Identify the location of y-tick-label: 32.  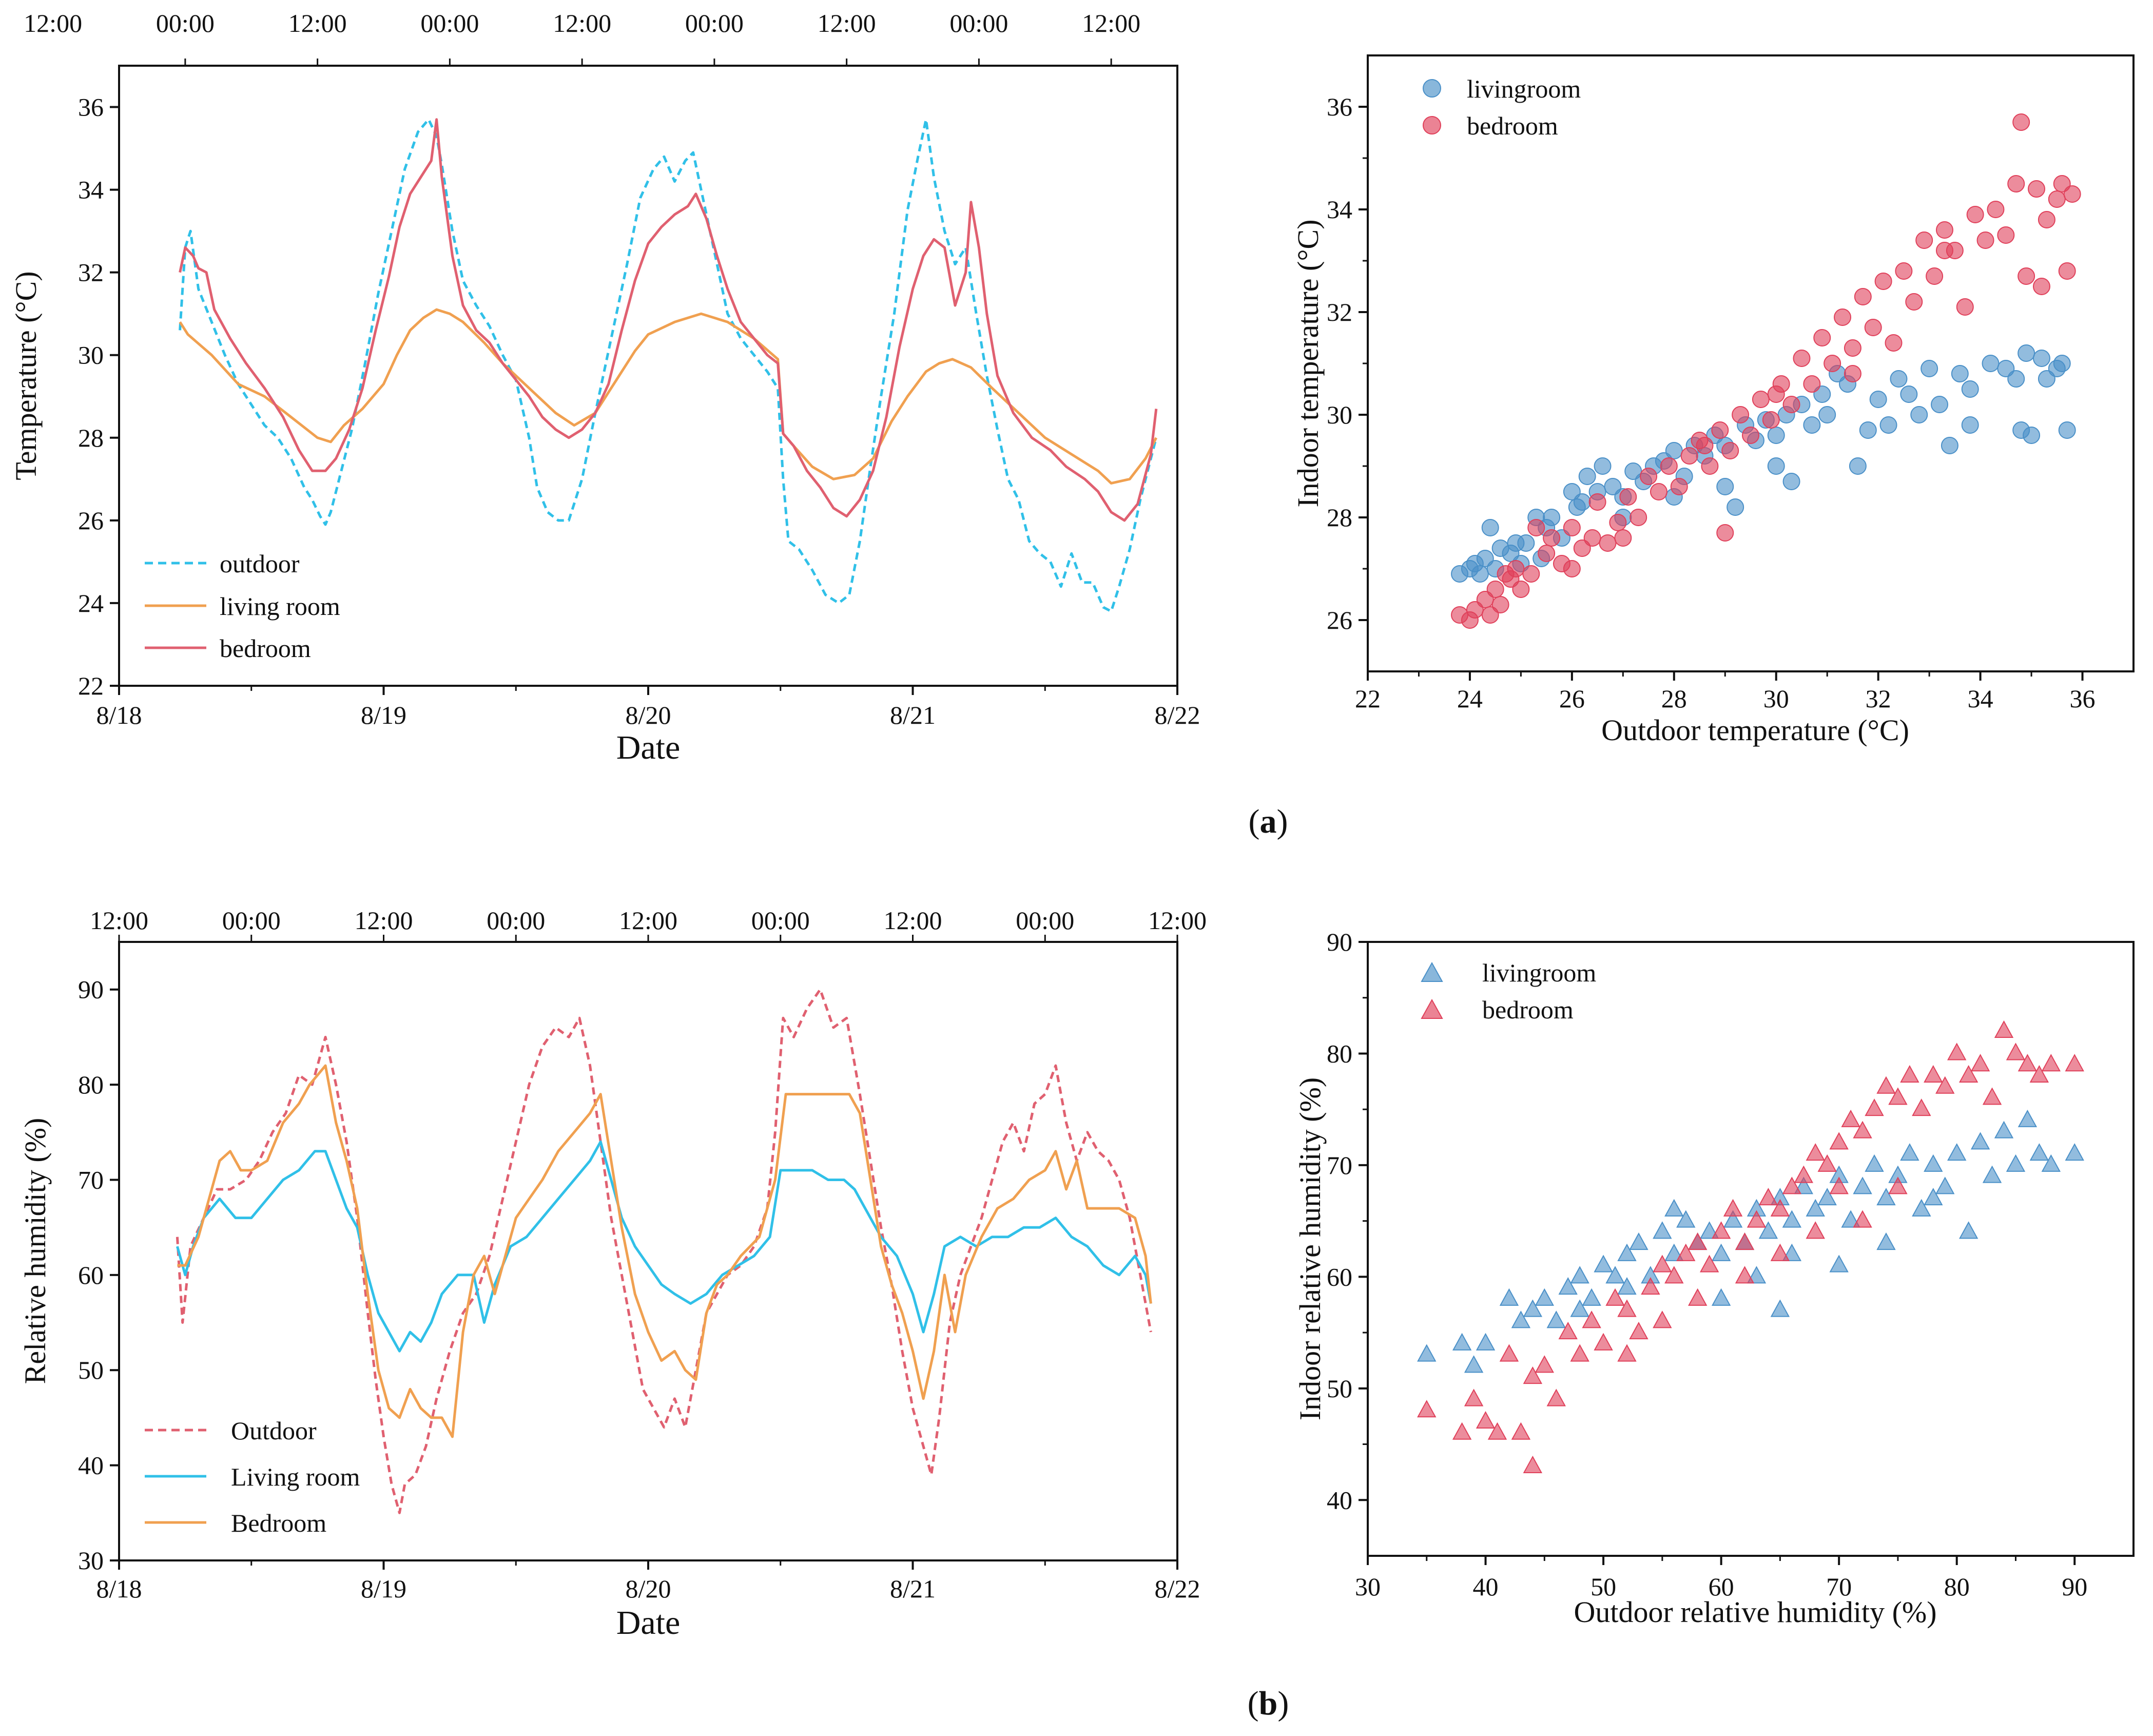
(91, 272).